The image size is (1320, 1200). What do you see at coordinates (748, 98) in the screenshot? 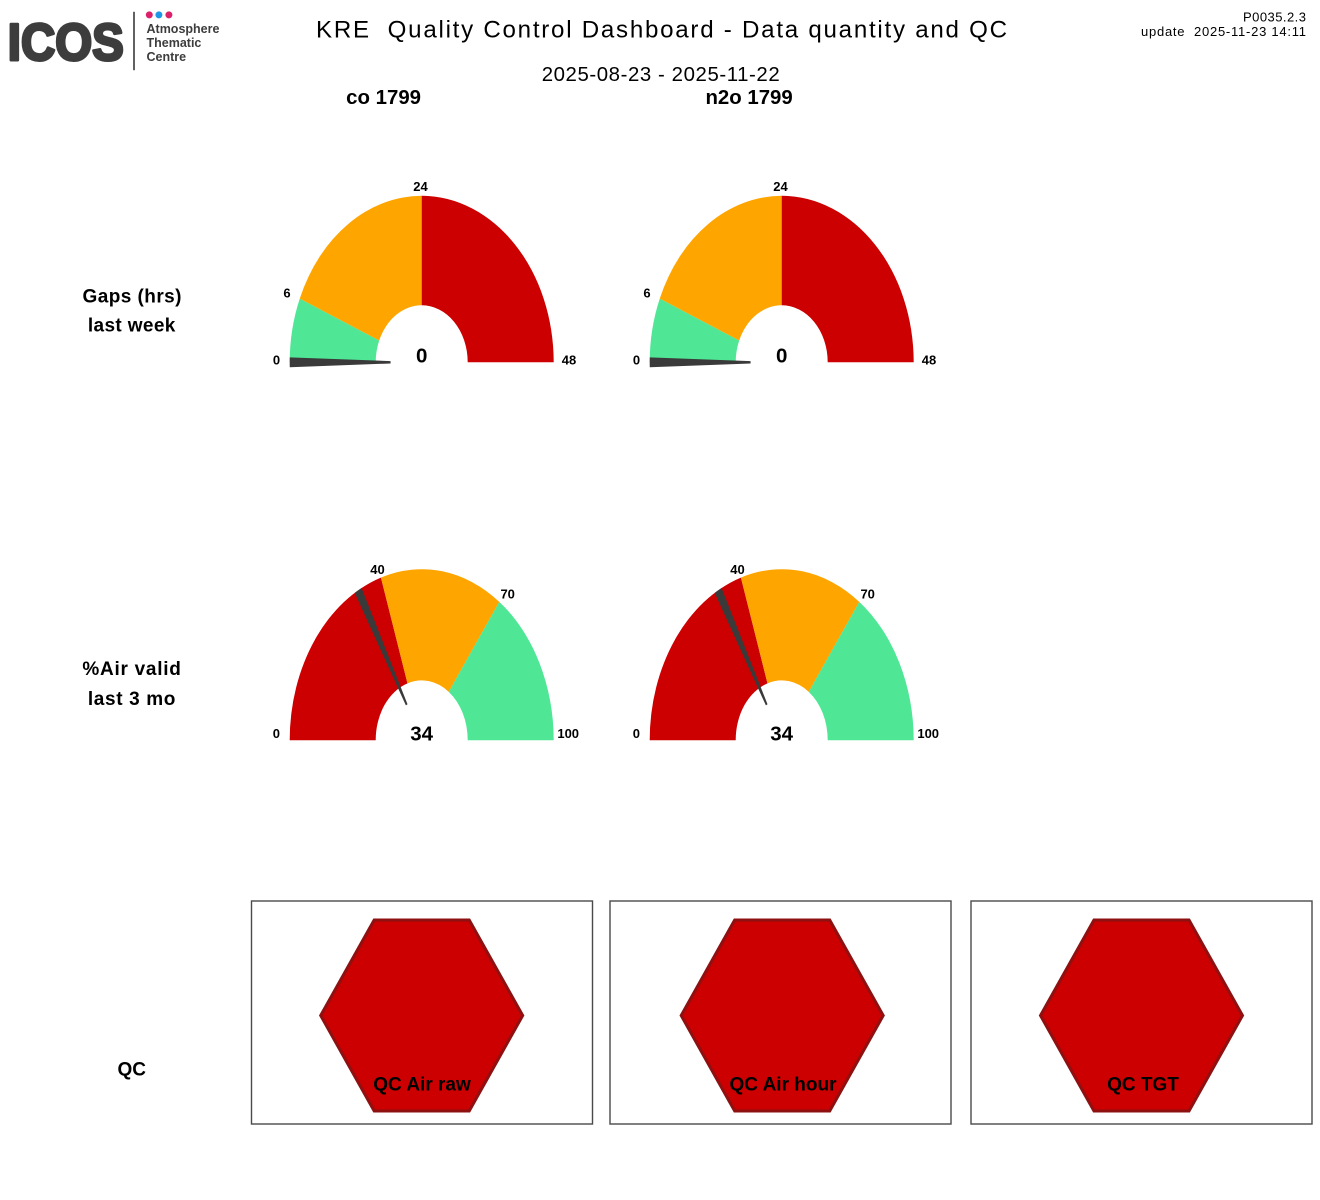
I see `svg-text: n2o 1799` at bounding box center [748, 98].